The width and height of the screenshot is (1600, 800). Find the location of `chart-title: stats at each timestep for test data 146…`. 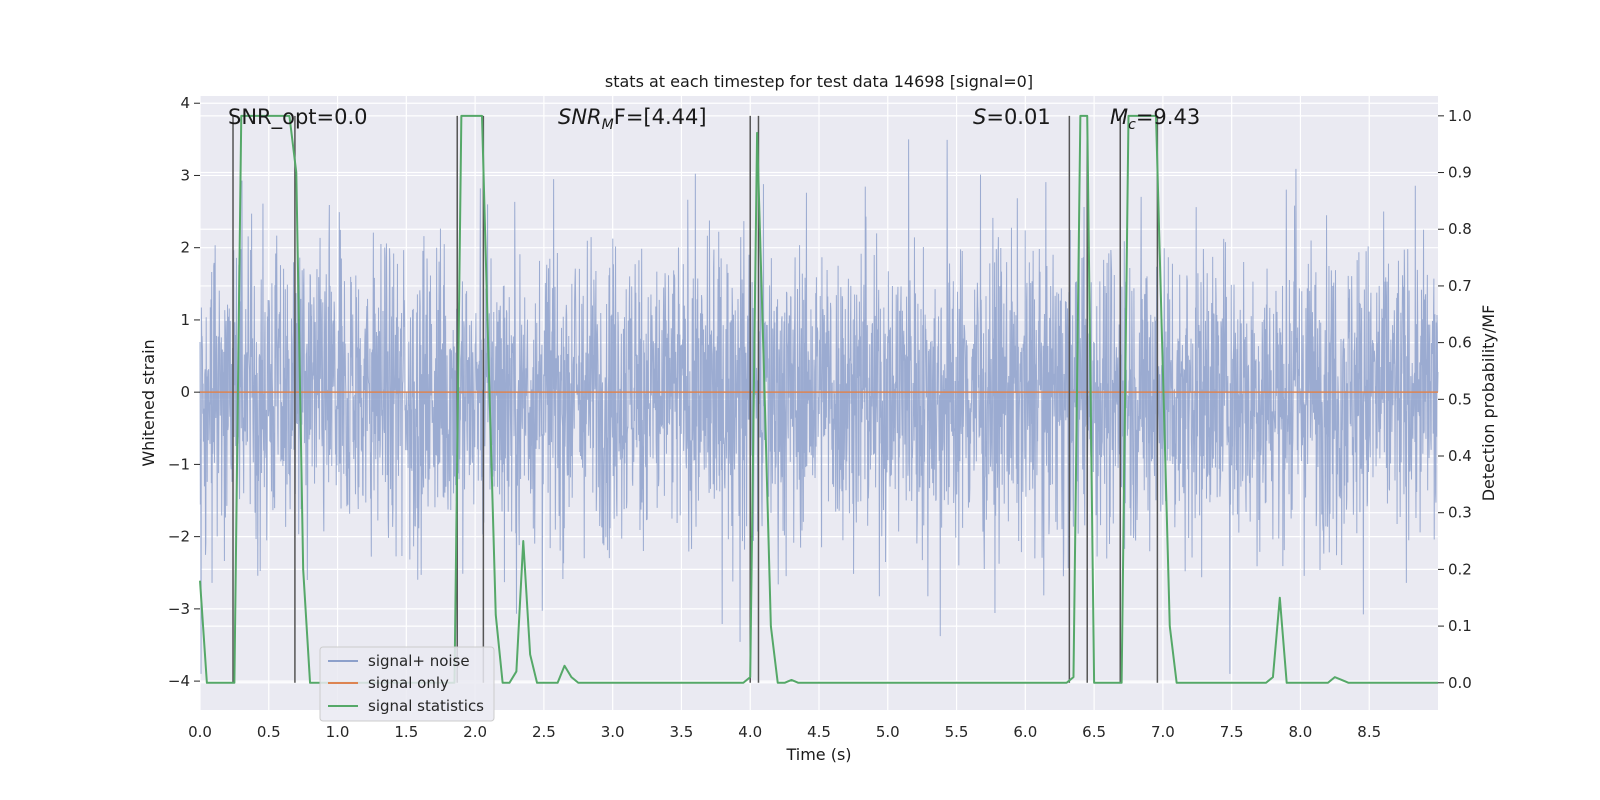

chart-title: stats at each timestep for test data 146… is located at coordinates (819, 81).